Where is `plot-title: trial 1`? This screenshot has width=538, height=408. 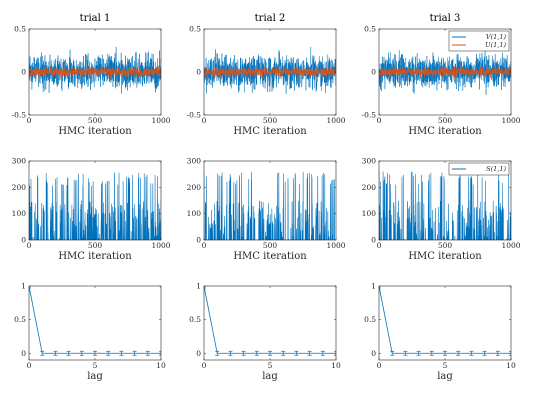
plot-title: trial 1 is located at coordinates (95, 18).